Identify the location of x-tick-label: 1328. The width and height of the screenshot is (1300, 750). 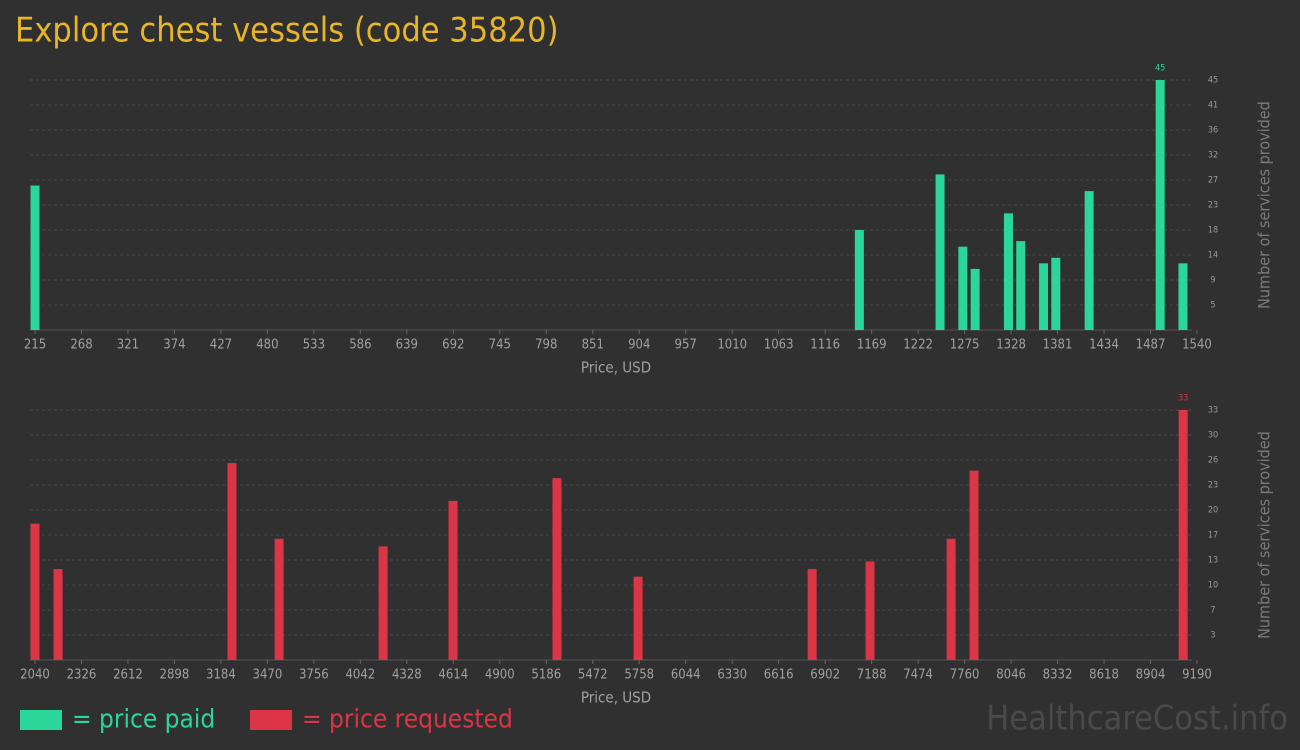
(1011, 345).